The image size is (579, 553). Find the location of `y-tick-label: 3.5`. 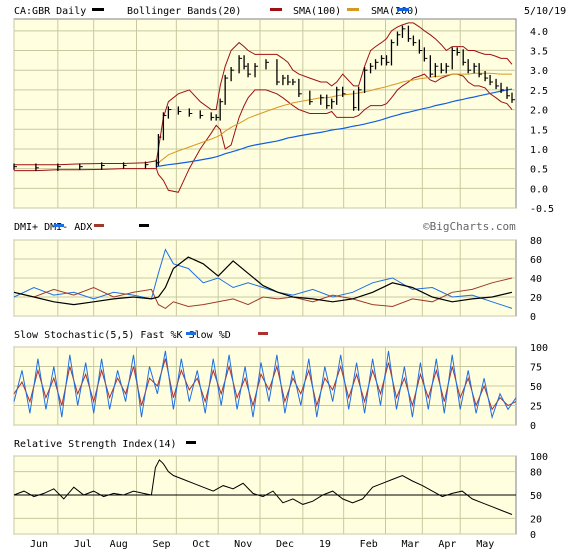

y-tick-label: 3.5 is located at coordinates (539, 52).